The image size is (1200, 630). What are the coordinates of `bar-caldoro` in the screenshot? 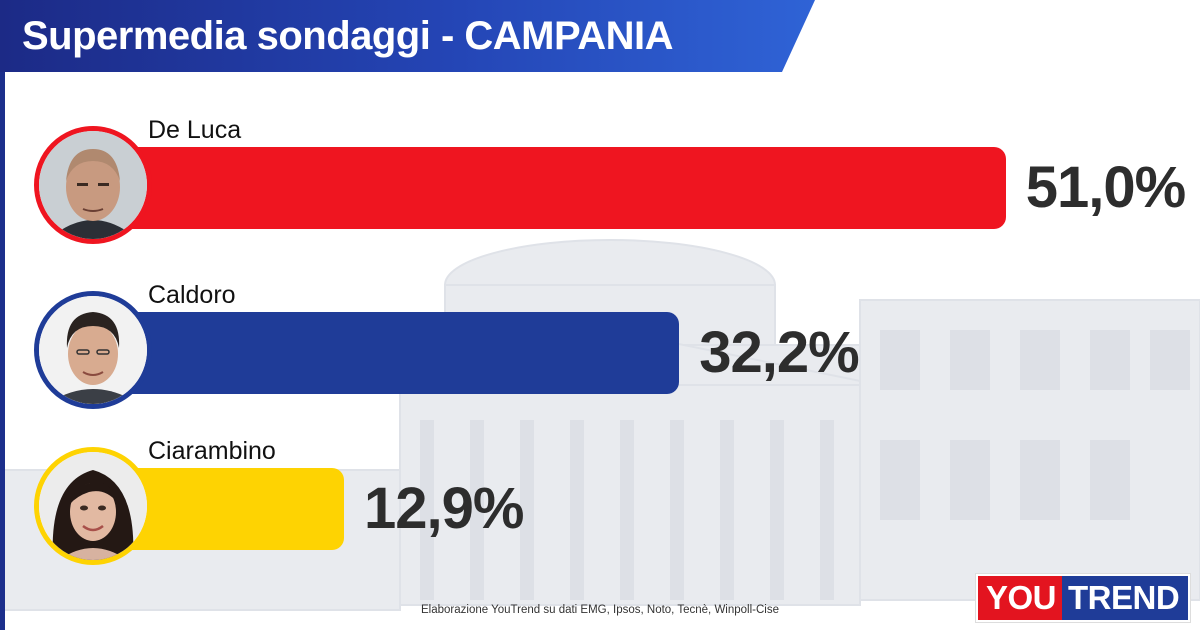 It's located at (400, 353).